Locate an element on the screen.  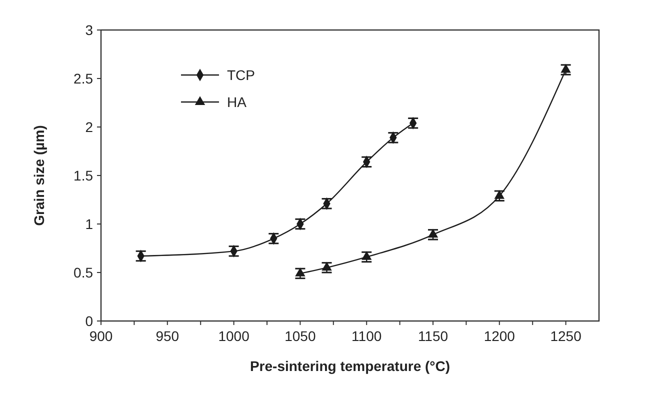
y-tick-label: 1 is located at coordinates (89, 224).